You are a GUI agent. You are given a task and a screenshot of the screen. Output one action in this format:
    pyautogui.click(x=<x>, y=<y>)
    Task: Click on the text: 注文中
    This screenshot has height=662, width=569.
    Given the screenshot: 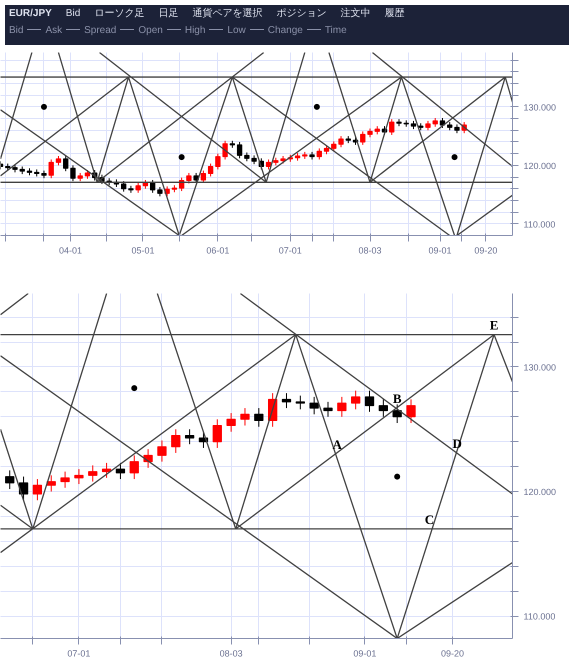 What is the action you would take?
    pyautogui.click(x=355, y=13)
    